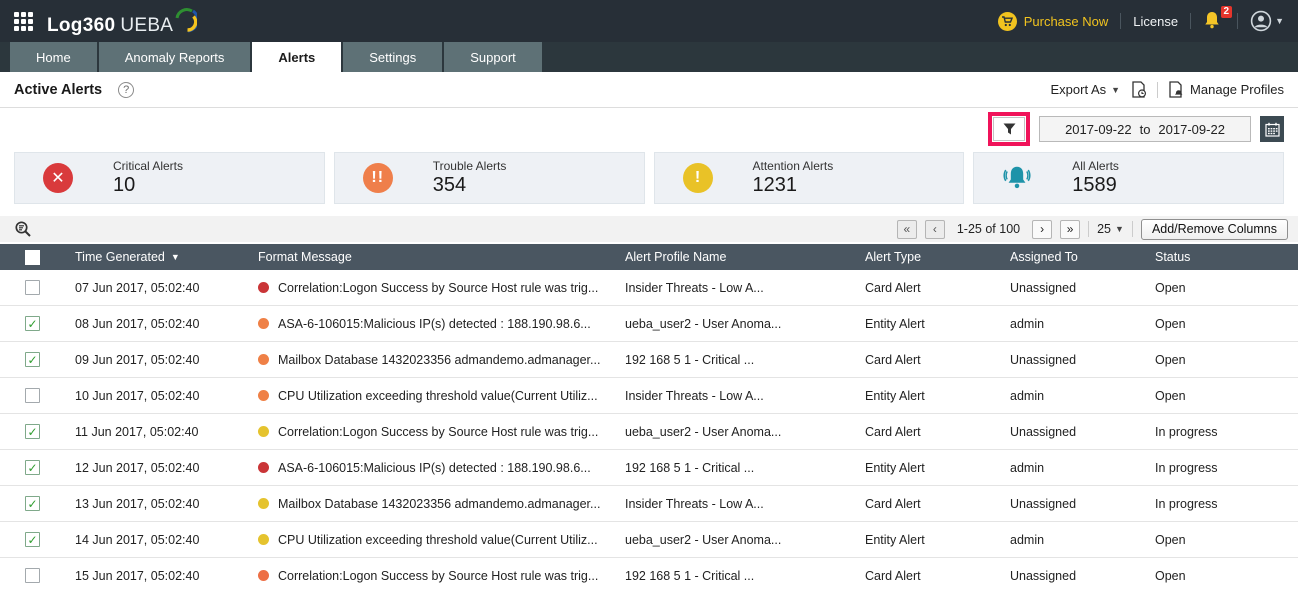 The width and height of the screenshot is (1298, 592). What do you see at coordinates (906, 229) in the screenshot?
I see `first-page-button: «` at bounding box center [906, 229].